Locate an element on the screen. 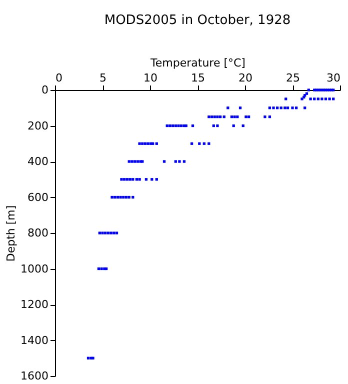 The height and width of the screenshot is (384, 348). y-tick-label: 600 is located at coordinates (38, 197).